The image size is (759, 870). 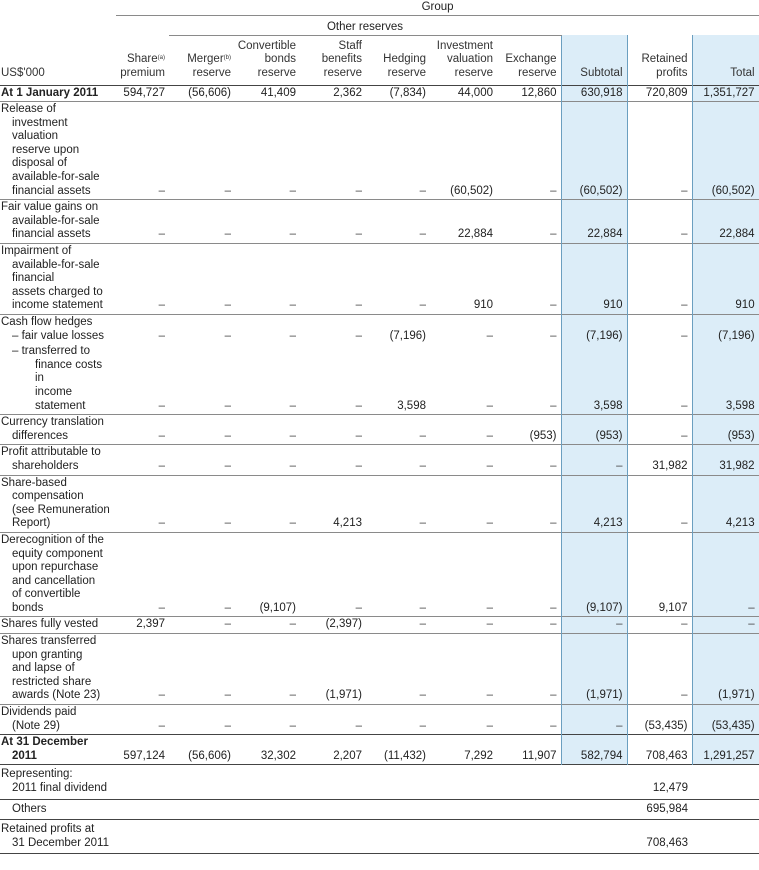 I want to click on footer-label: Retained profits at 31 December 2011, so click(x=58, y=837).